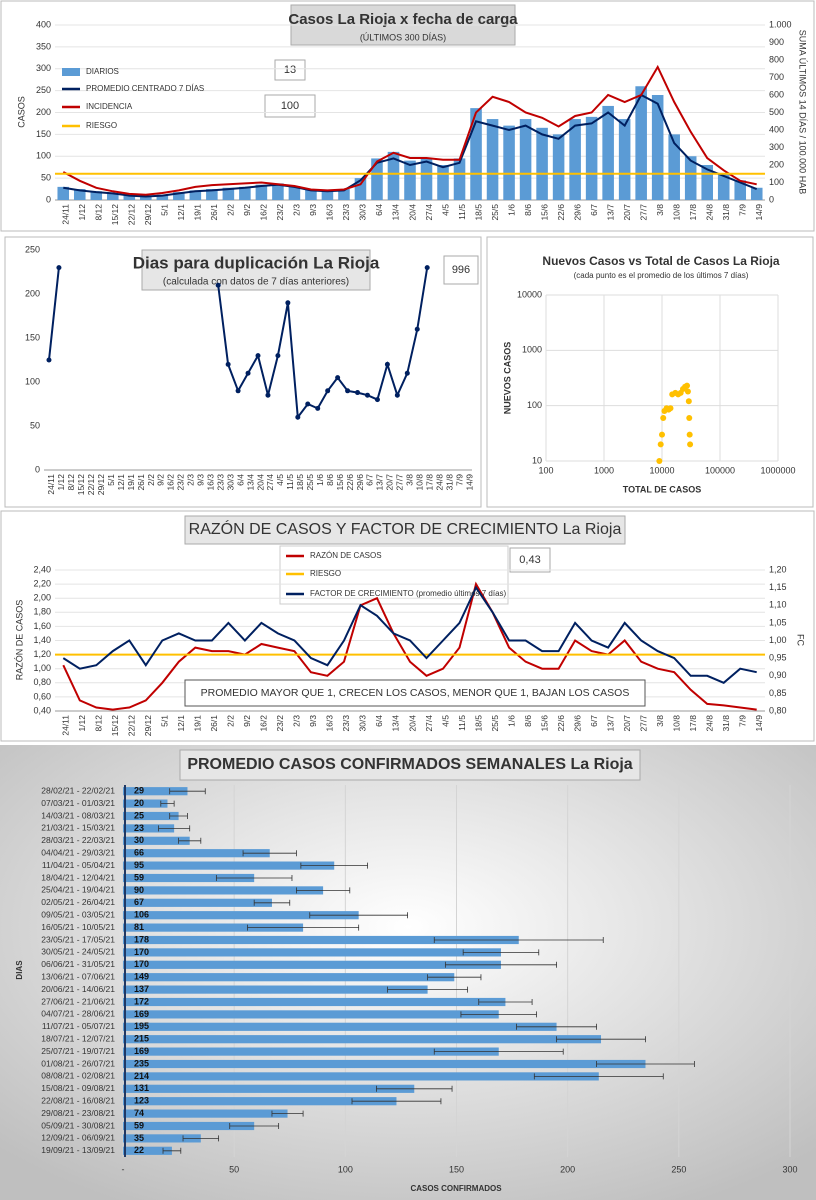 This screenshot has width=816, height=1200. I want to click on x-tick-label: 1/12, so click(61, 482).